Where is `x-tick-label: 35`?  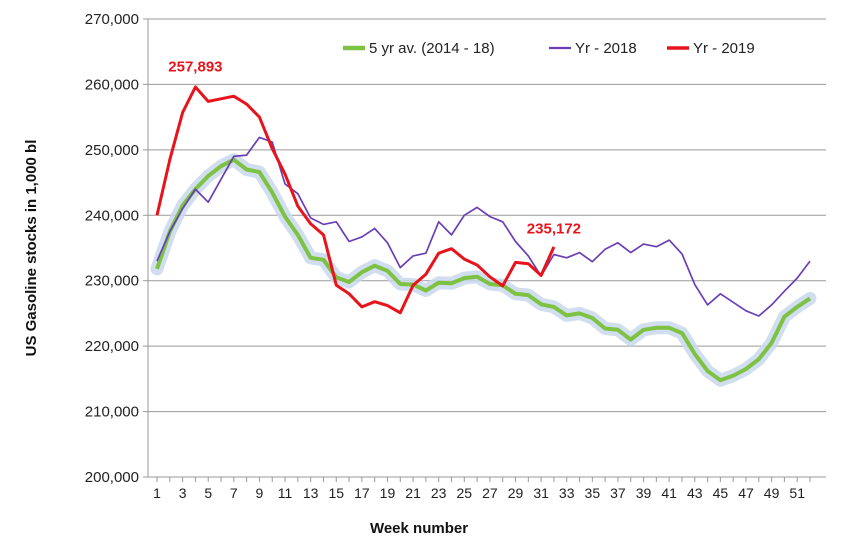 x-tick-label: 35 is located at coordinates (593, 493).